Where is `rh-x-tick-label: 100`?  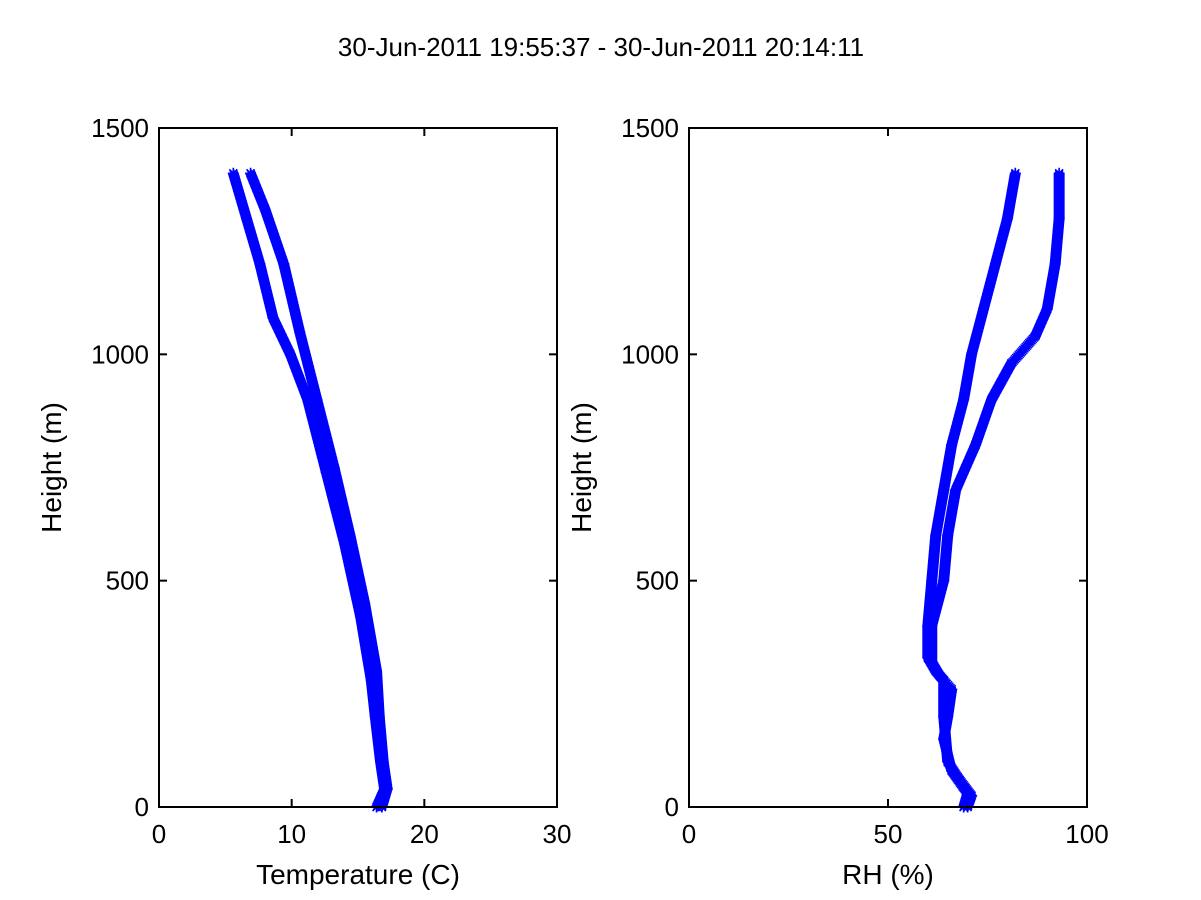 rh-x-tick-label: 100 is located at coordinates (1086, 834).